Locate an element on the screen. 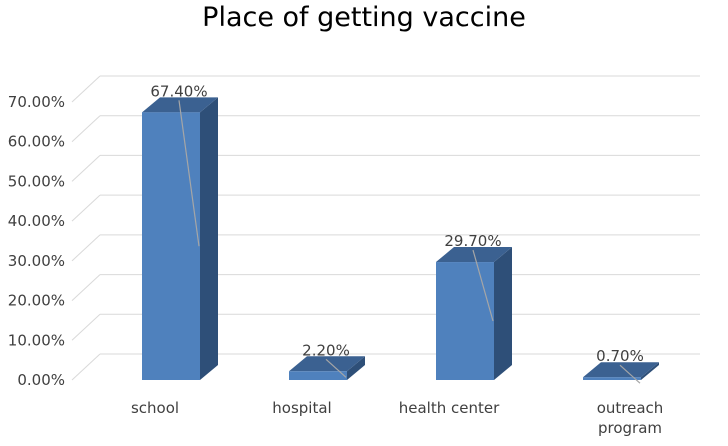 This screenshot has width=728, height=446. y-tick-label: 70.00% is located at coordinates (36, 102).